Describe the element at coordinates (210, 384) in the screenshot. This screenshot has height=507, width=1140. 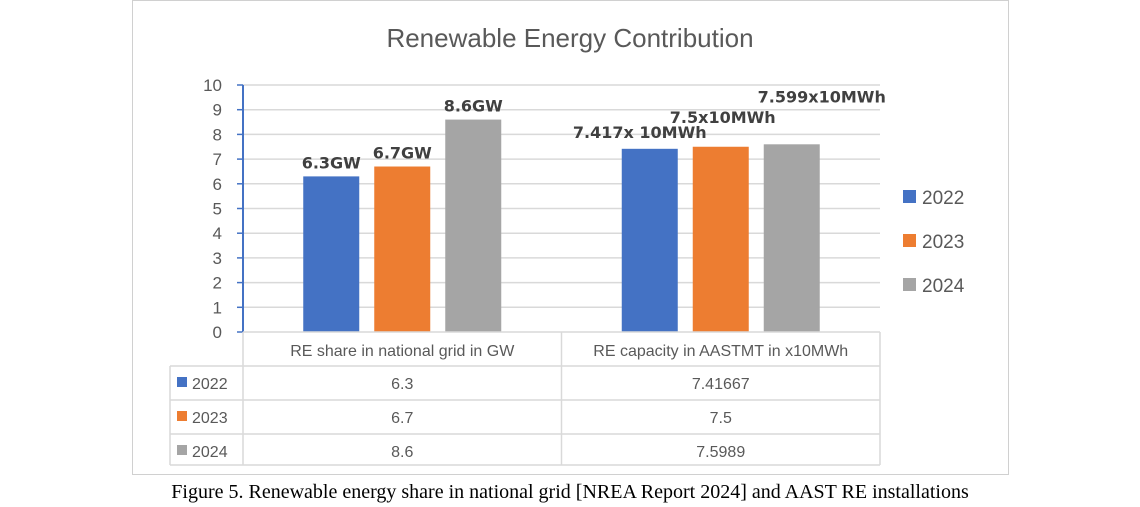
I see `table-row-label: 2022` at that location.